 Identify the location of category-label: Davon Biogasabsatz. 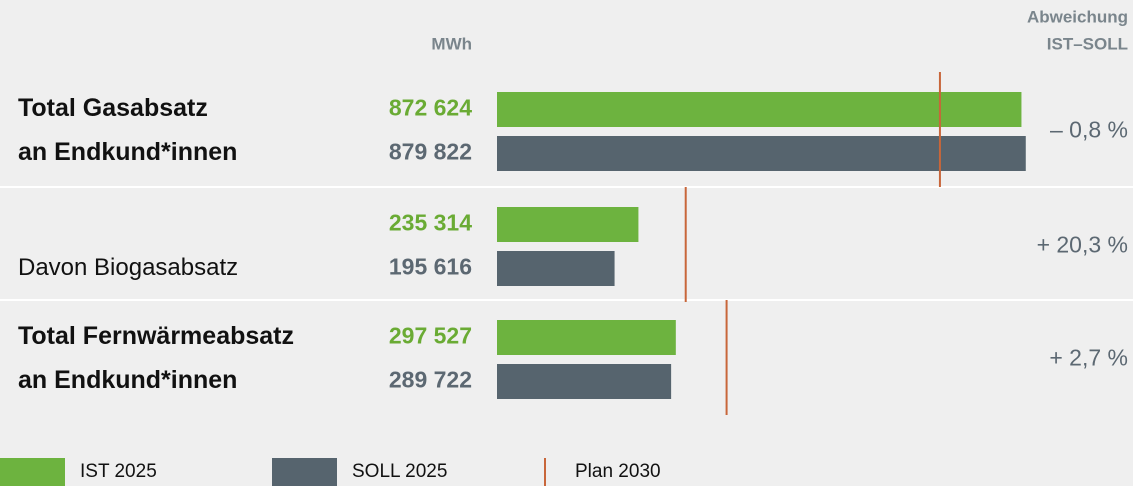
(128, 267).